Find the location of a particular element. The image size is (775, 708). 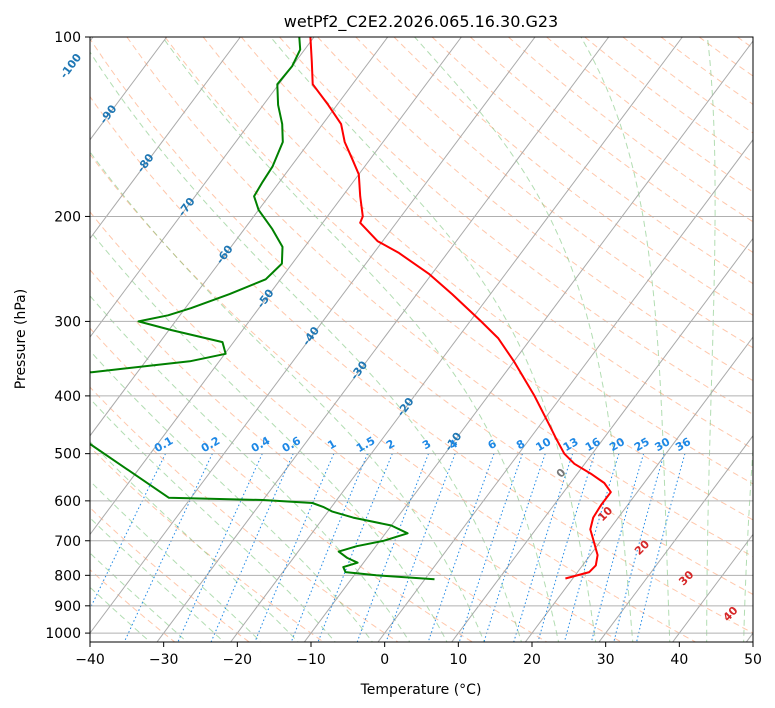

y-tick-label: 800 is located at coordinates (67, 576).